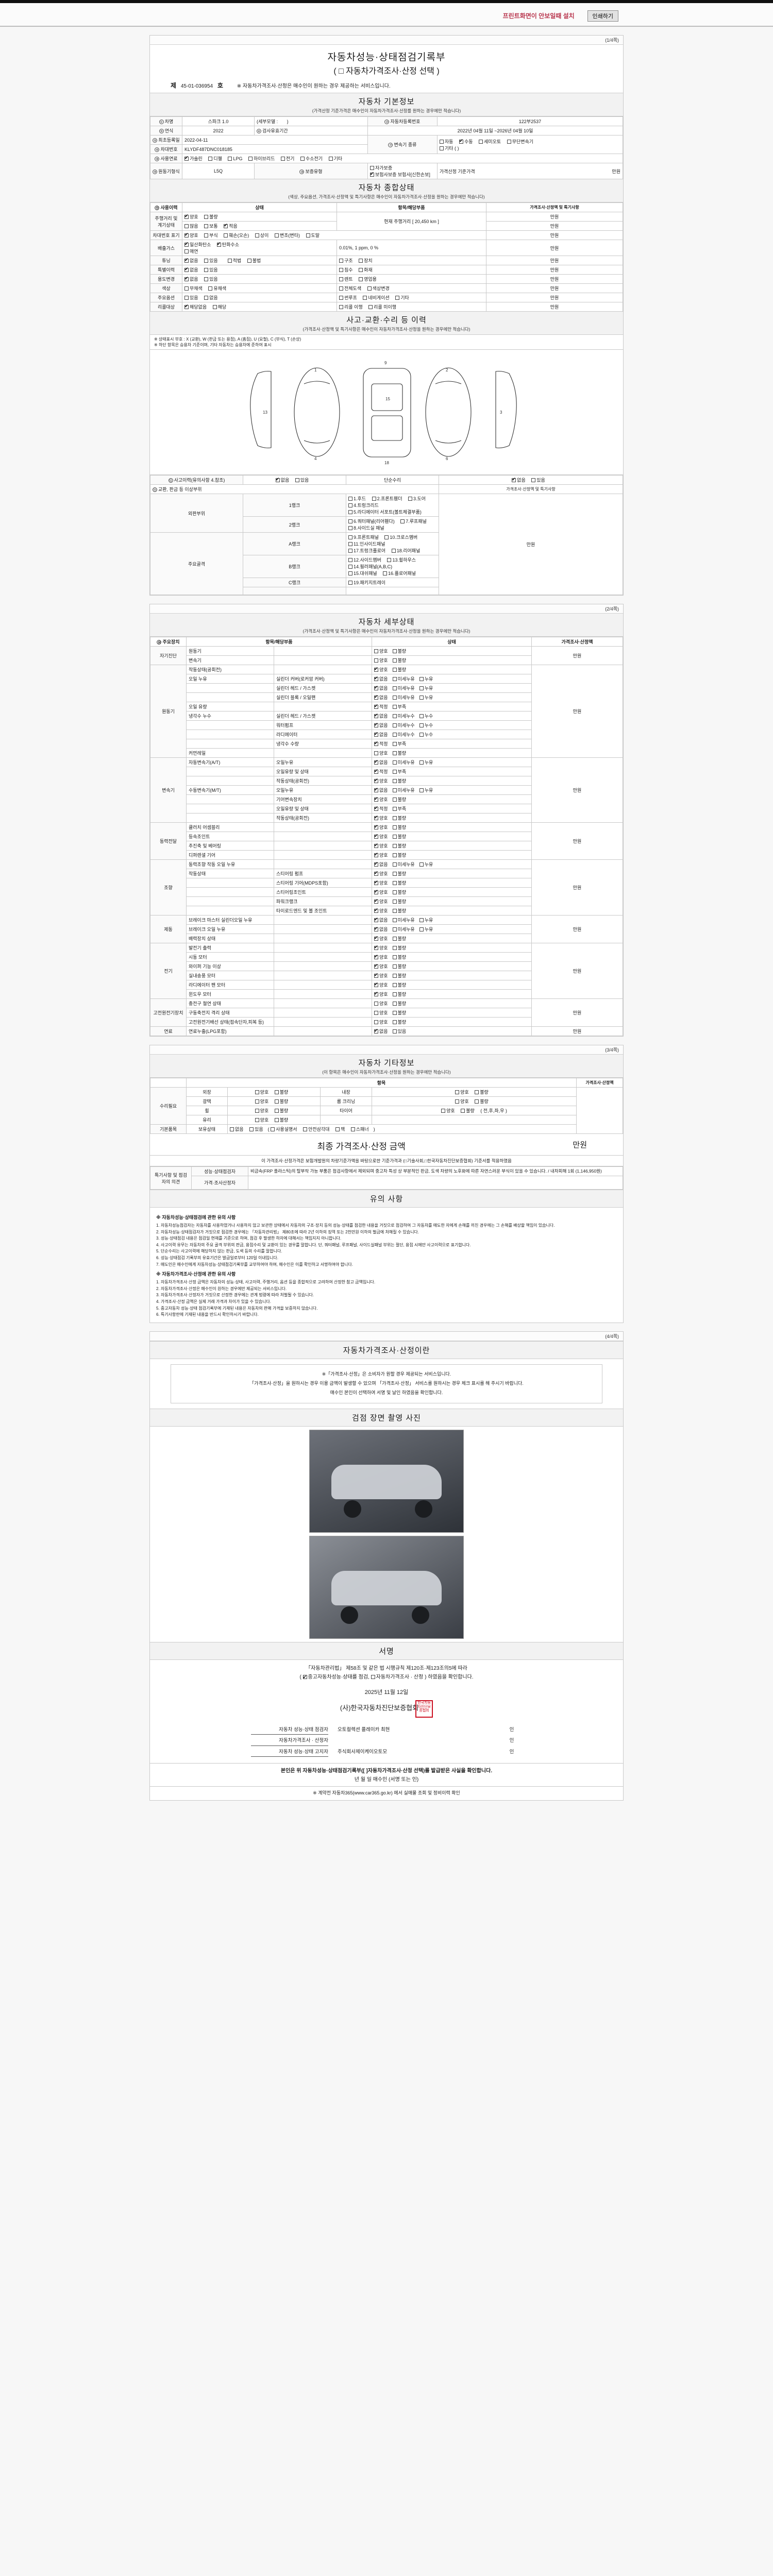 This screenshot has width=773, height=2576. What do you see at coordinates (382, 306) in the screenshot?
I see `recall-notdone: 리콜 미이행` at bounding box center [382, 306].